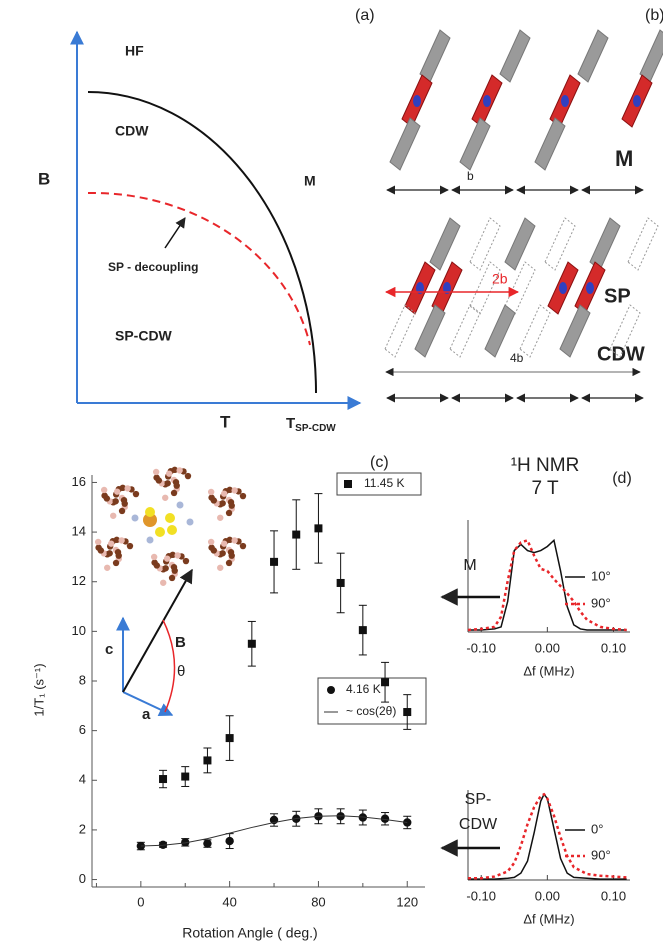 This screenshot has width=663, height=946. Describe the element at coordinates (372, 701) in the screenshot. I see `legend-box` at that location.